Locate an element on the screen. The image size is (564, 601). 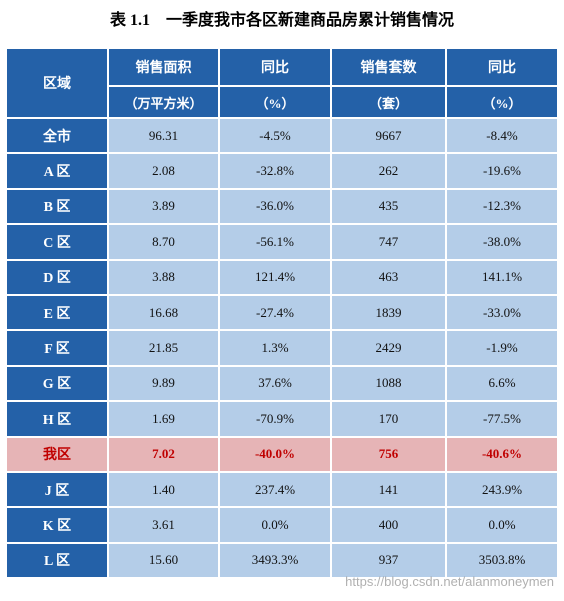
data-cell: 141 is located at coordinates (388, 489).